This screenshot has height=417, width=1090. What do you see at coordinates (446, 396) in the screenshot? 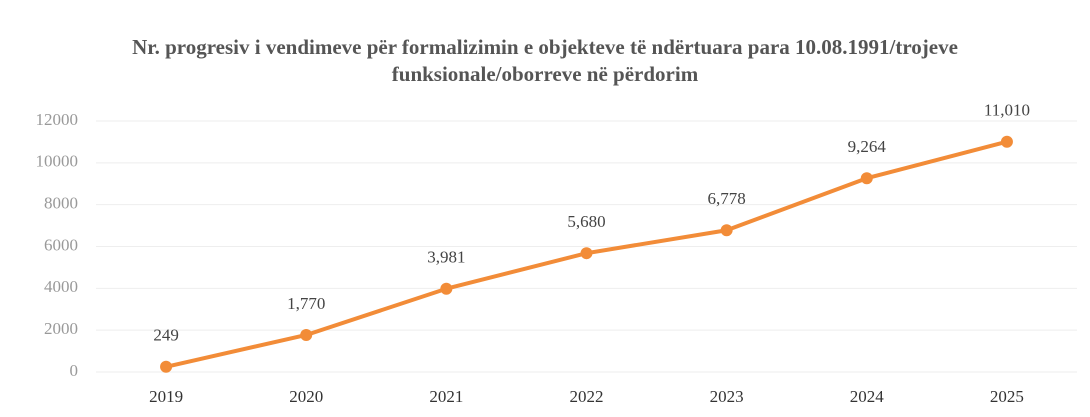
I see `x-tick-label: 2021` at bounding box center [446, 396].